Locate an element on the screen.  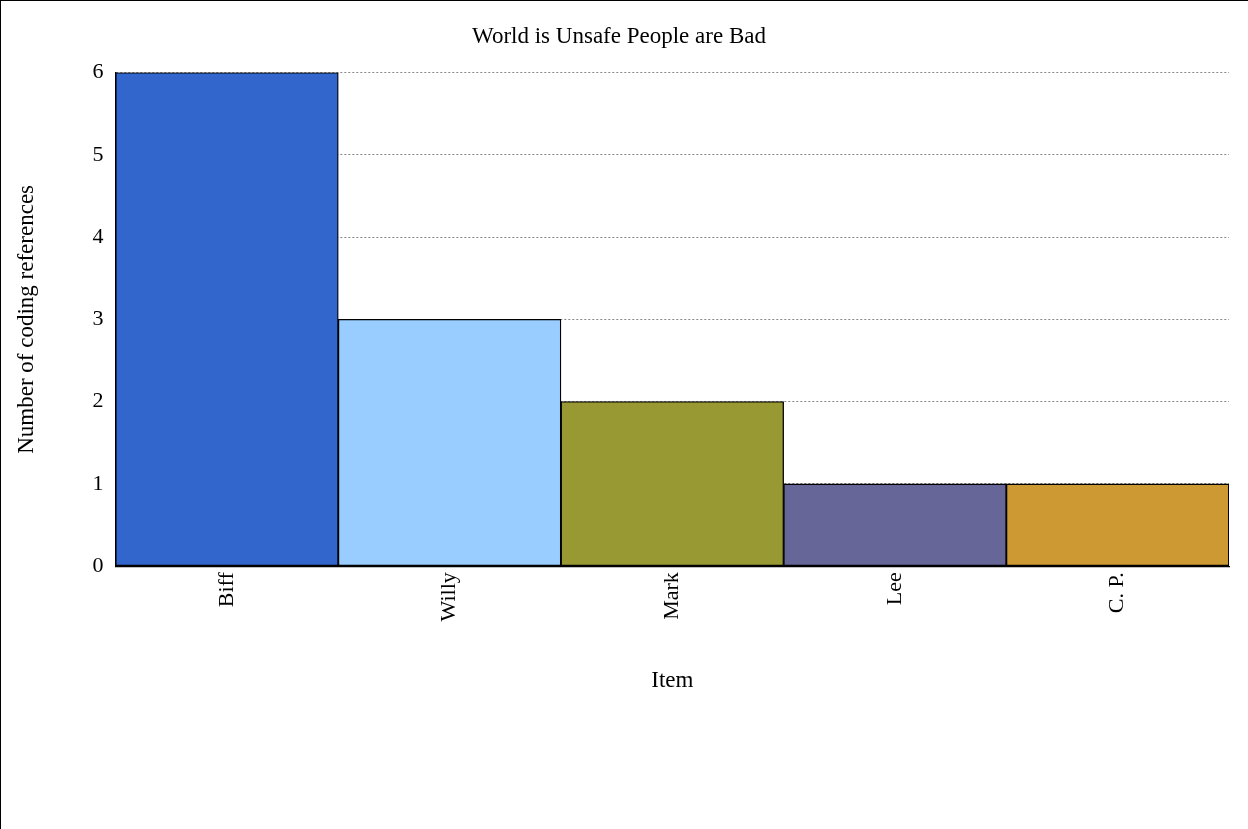
x-tick-label: Mark is located at coordinates (671, 596).